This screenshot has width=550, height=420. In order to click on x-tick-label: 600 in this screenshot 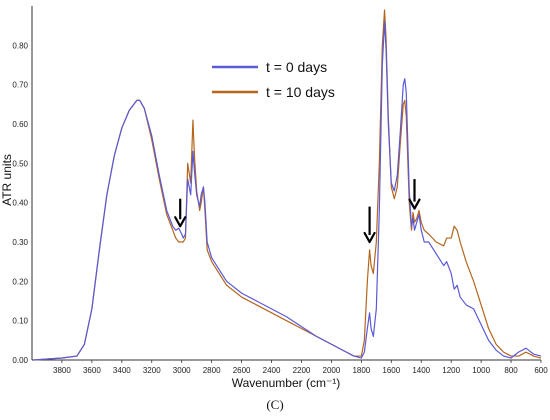, I will do `click(541, 370)`.